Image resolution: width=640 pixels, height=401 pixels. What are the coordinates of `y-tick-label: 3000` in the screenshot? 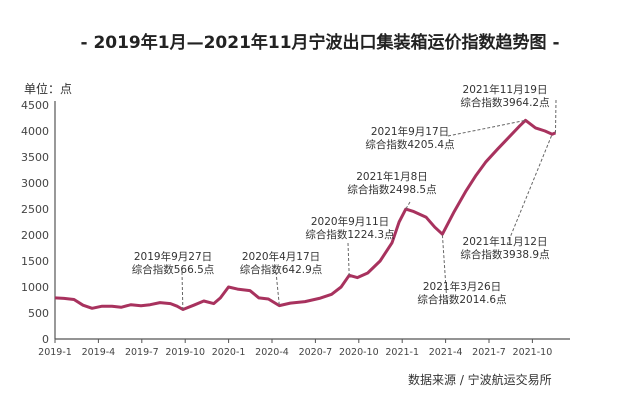 It's located at (35, 183).